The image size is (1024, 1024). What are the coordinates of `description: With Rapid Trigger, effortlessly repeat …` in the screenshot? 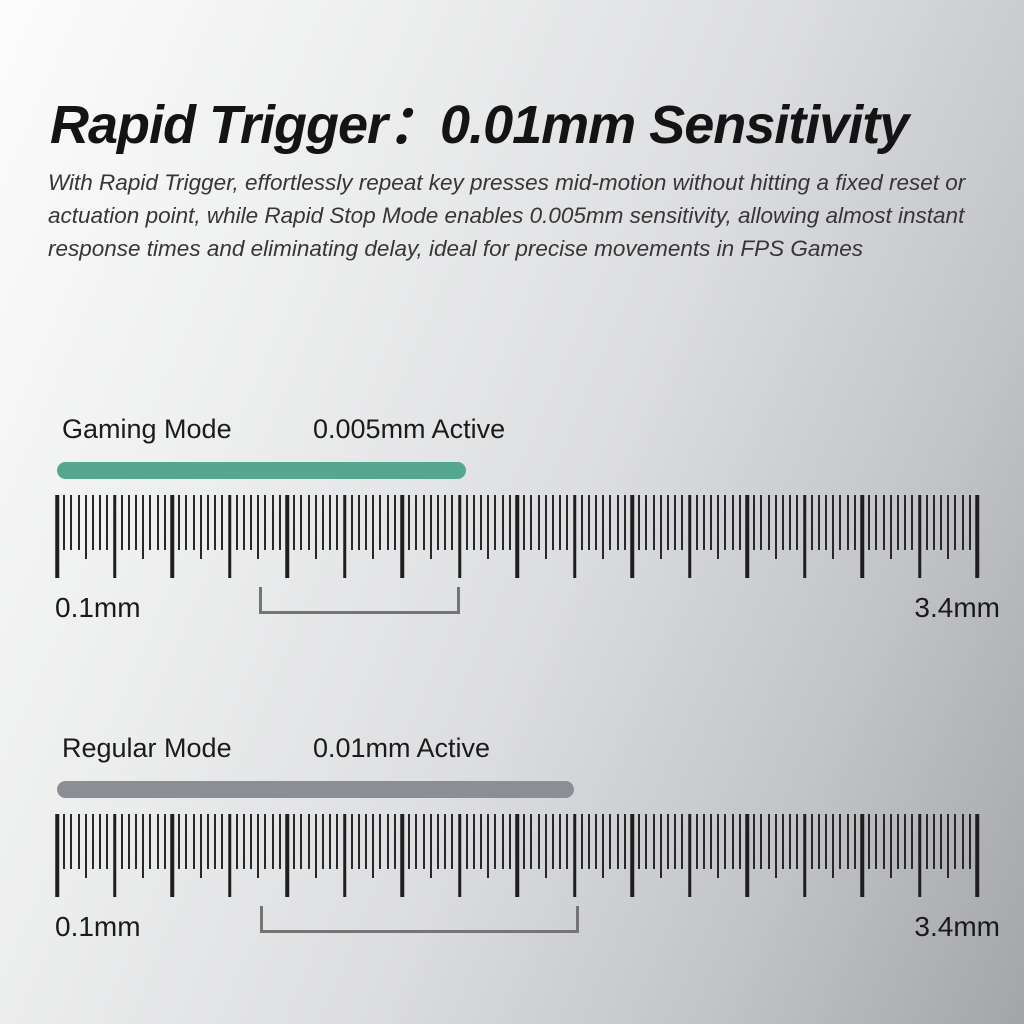 It's located at (507, 215).